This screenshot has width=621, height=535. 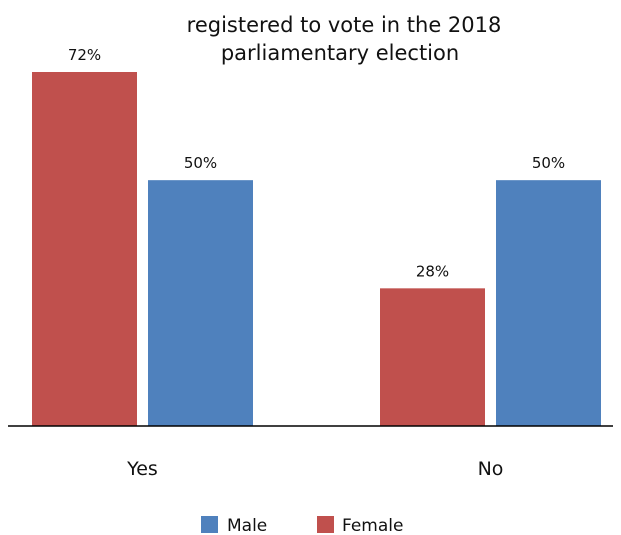 I want to click on legend-label-female: Female, so click(x=372, y=525).